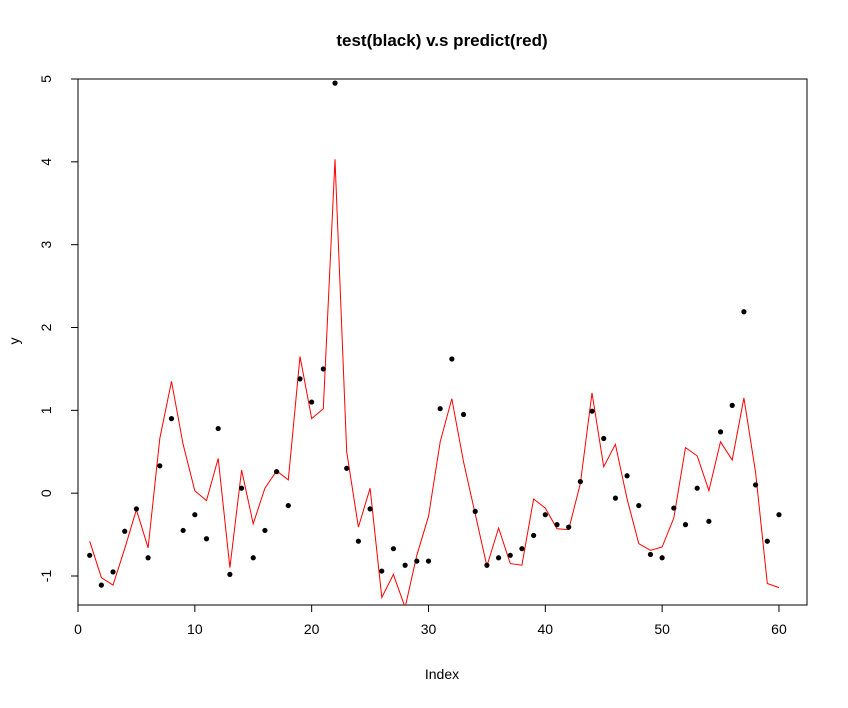  Describe the element at coordinates (430, 620) in the screenshot. I see `x-axis: 0 10 20 30 40 50 60` at that location.